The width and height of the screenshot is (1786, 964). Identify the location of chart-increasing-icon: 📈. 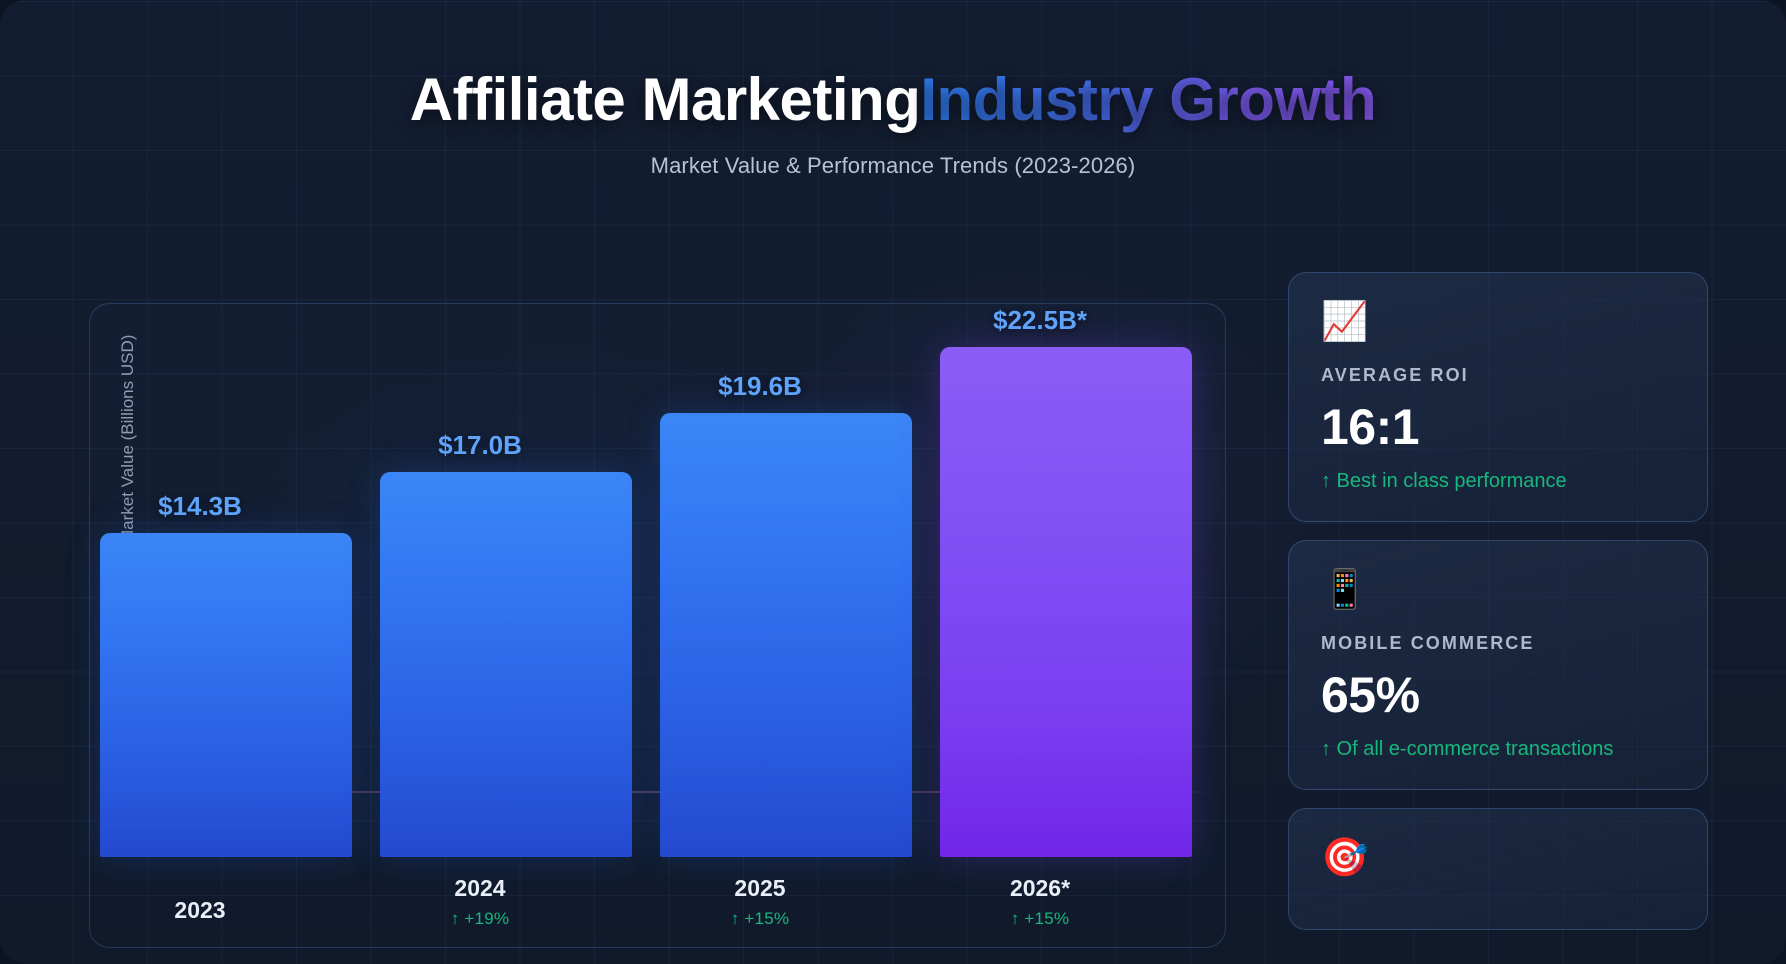
(1345, 322).